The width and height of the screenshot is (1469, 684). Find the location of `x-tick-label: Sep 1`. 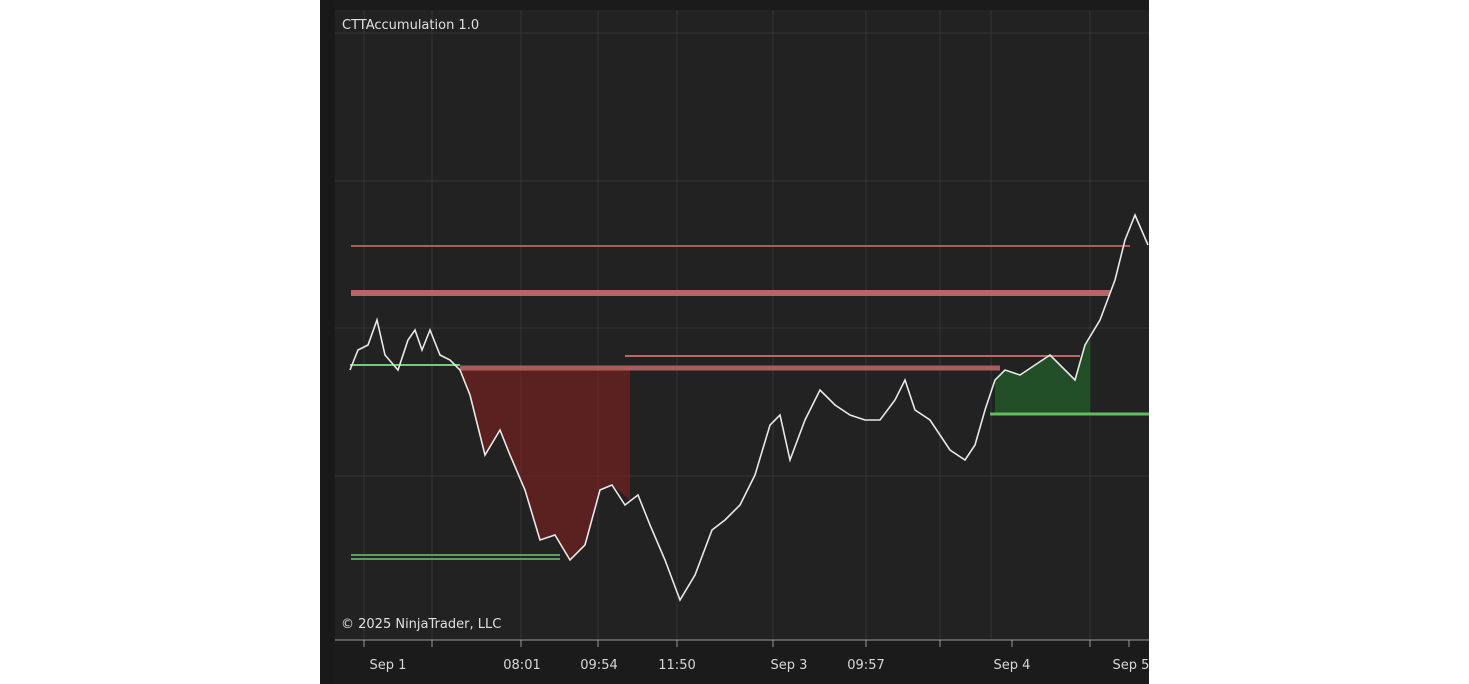

x-tick-label: Sep 1 is located at coordinates (388, 665).